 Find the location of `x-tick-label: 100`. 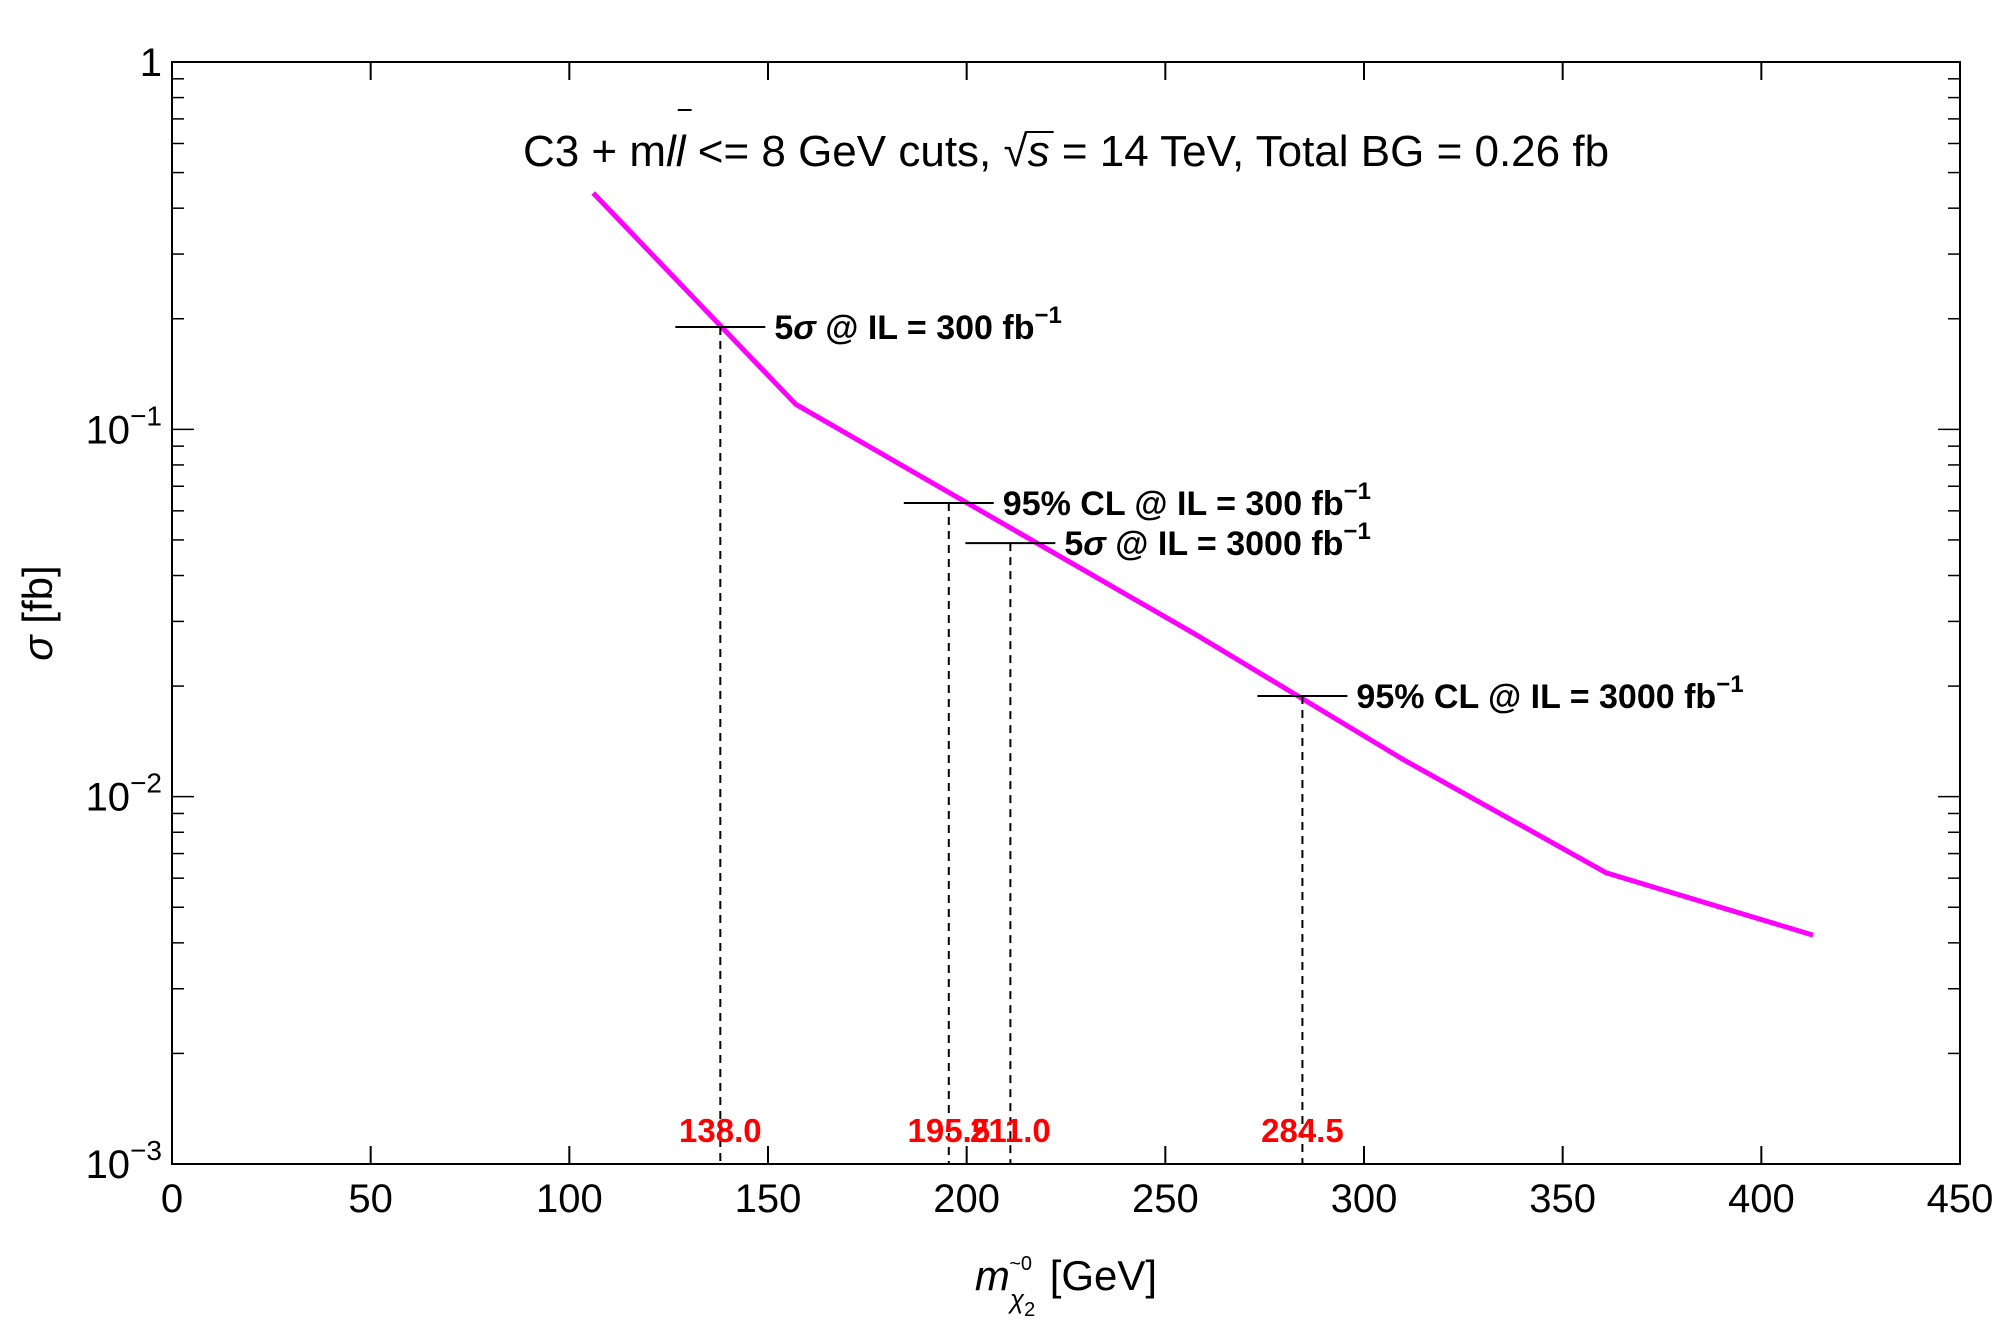

x-tick-label: 100 is located at coordinates (569, 1199).